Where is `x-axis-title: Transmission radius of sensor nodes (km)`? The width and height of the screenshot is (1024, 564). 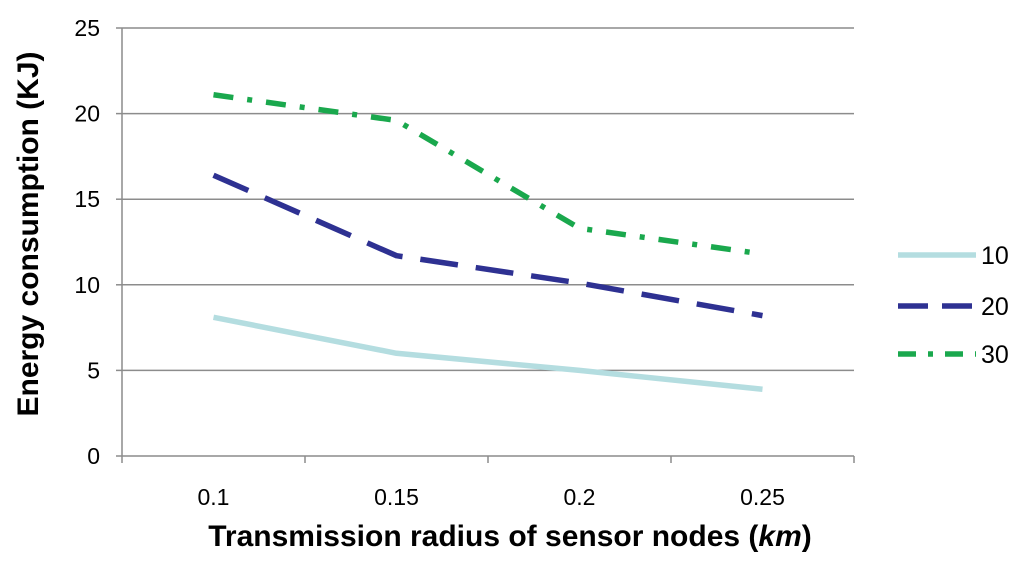
x-axis-title: Transmission radius of sensor nodes (km) is located at coordinates (510, 536).